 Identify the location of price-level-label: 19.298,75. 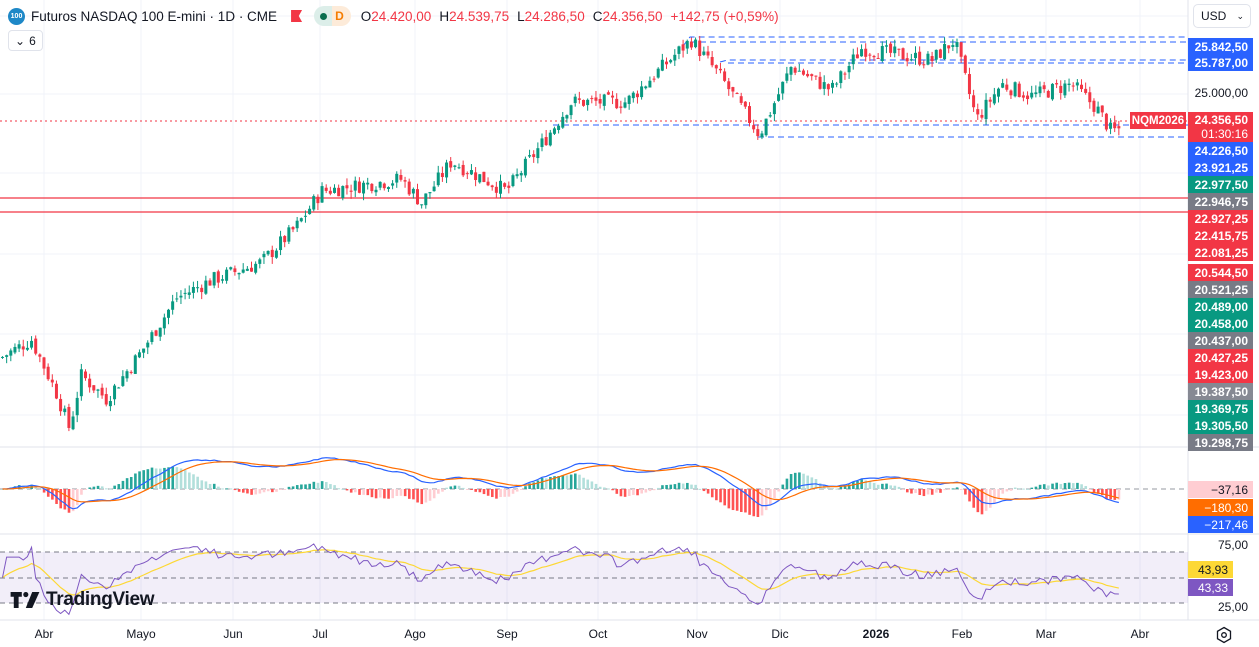
(1220, 442).